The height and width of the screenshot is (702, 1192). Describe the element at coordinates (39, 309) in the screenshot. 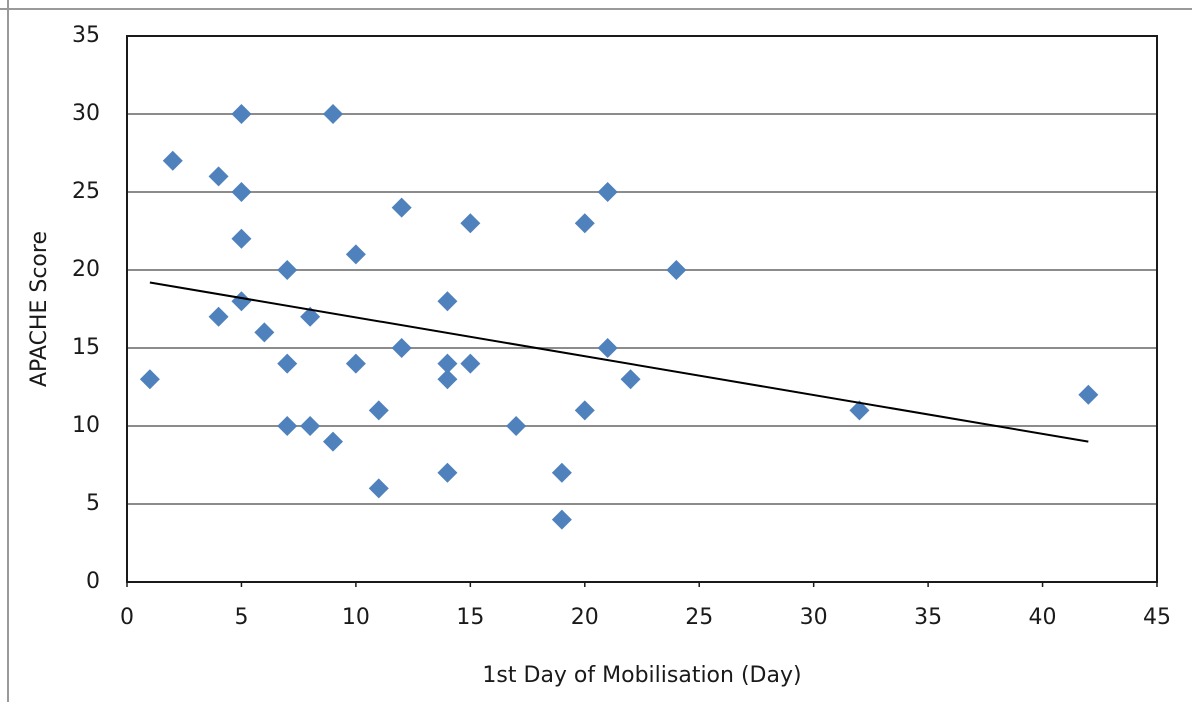

I see `y-axis-label: APACHE Score` at that location.